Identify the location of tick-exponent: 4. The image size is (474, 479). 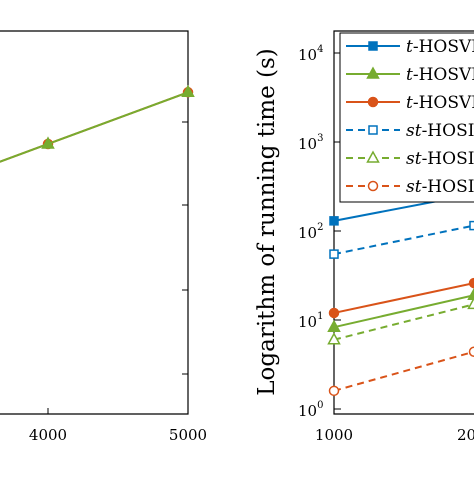
(320, 49).